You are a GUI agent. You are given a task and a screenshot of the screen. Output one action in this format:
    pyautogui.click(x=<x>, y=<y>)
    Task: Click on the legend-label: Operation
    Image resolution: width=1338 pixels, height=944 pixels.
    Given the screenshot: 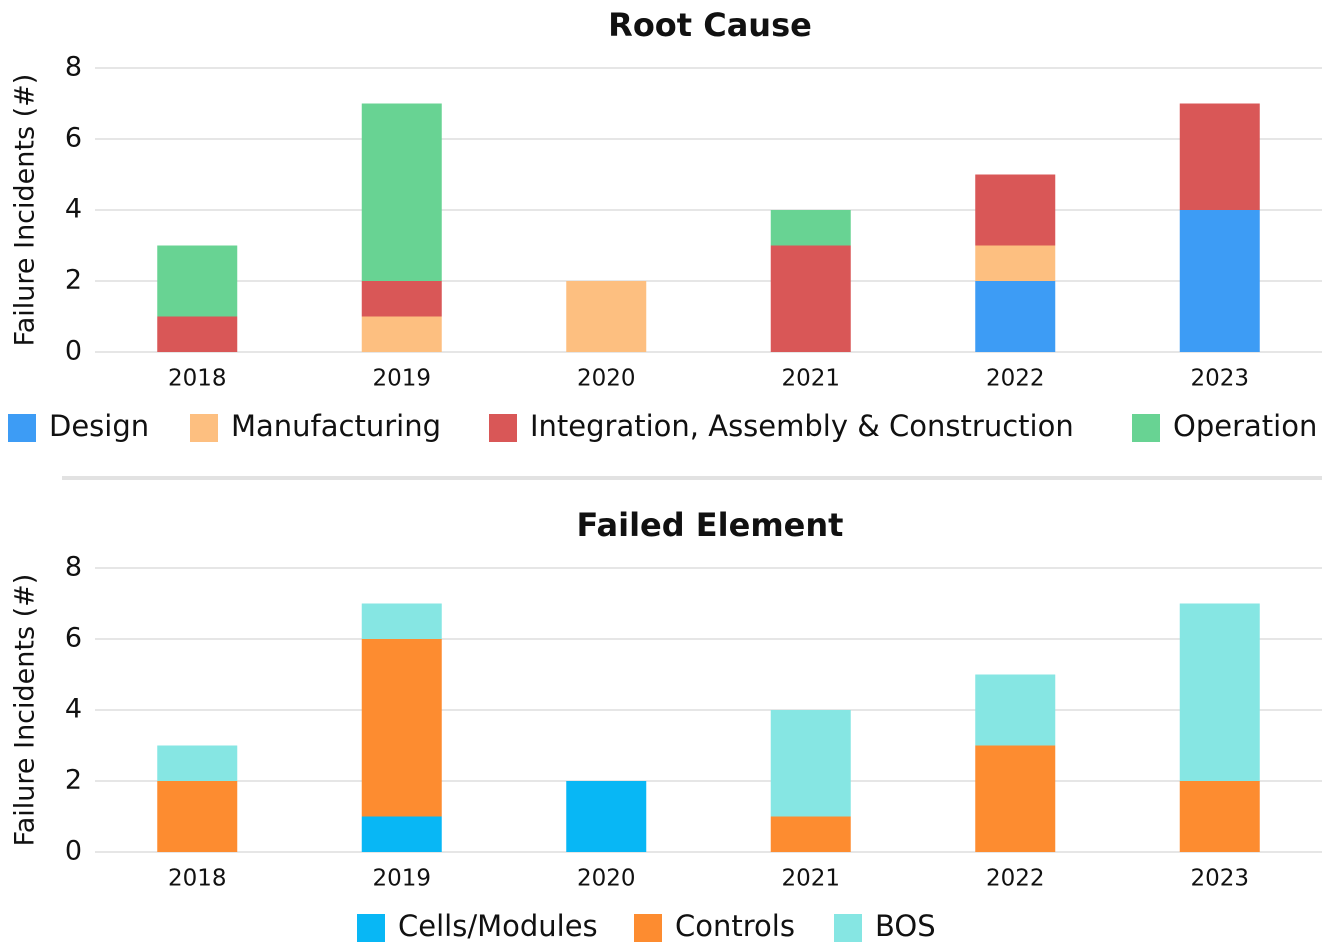 What is the action you would take?
    pyautogui.click(x=1245, y=426)
    